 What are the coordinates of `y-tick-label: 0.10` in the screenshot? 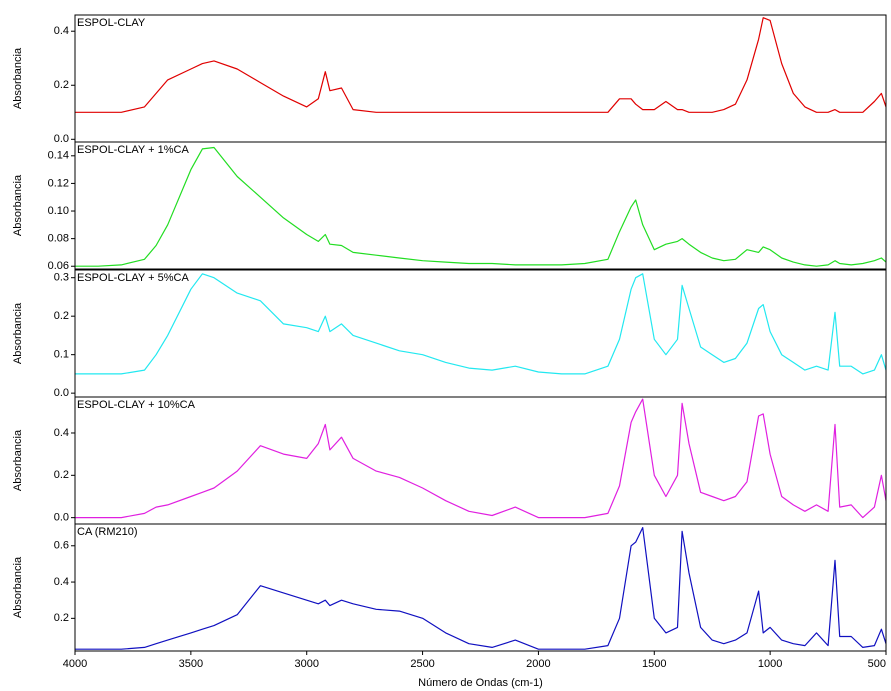 It's located at (58, 211).